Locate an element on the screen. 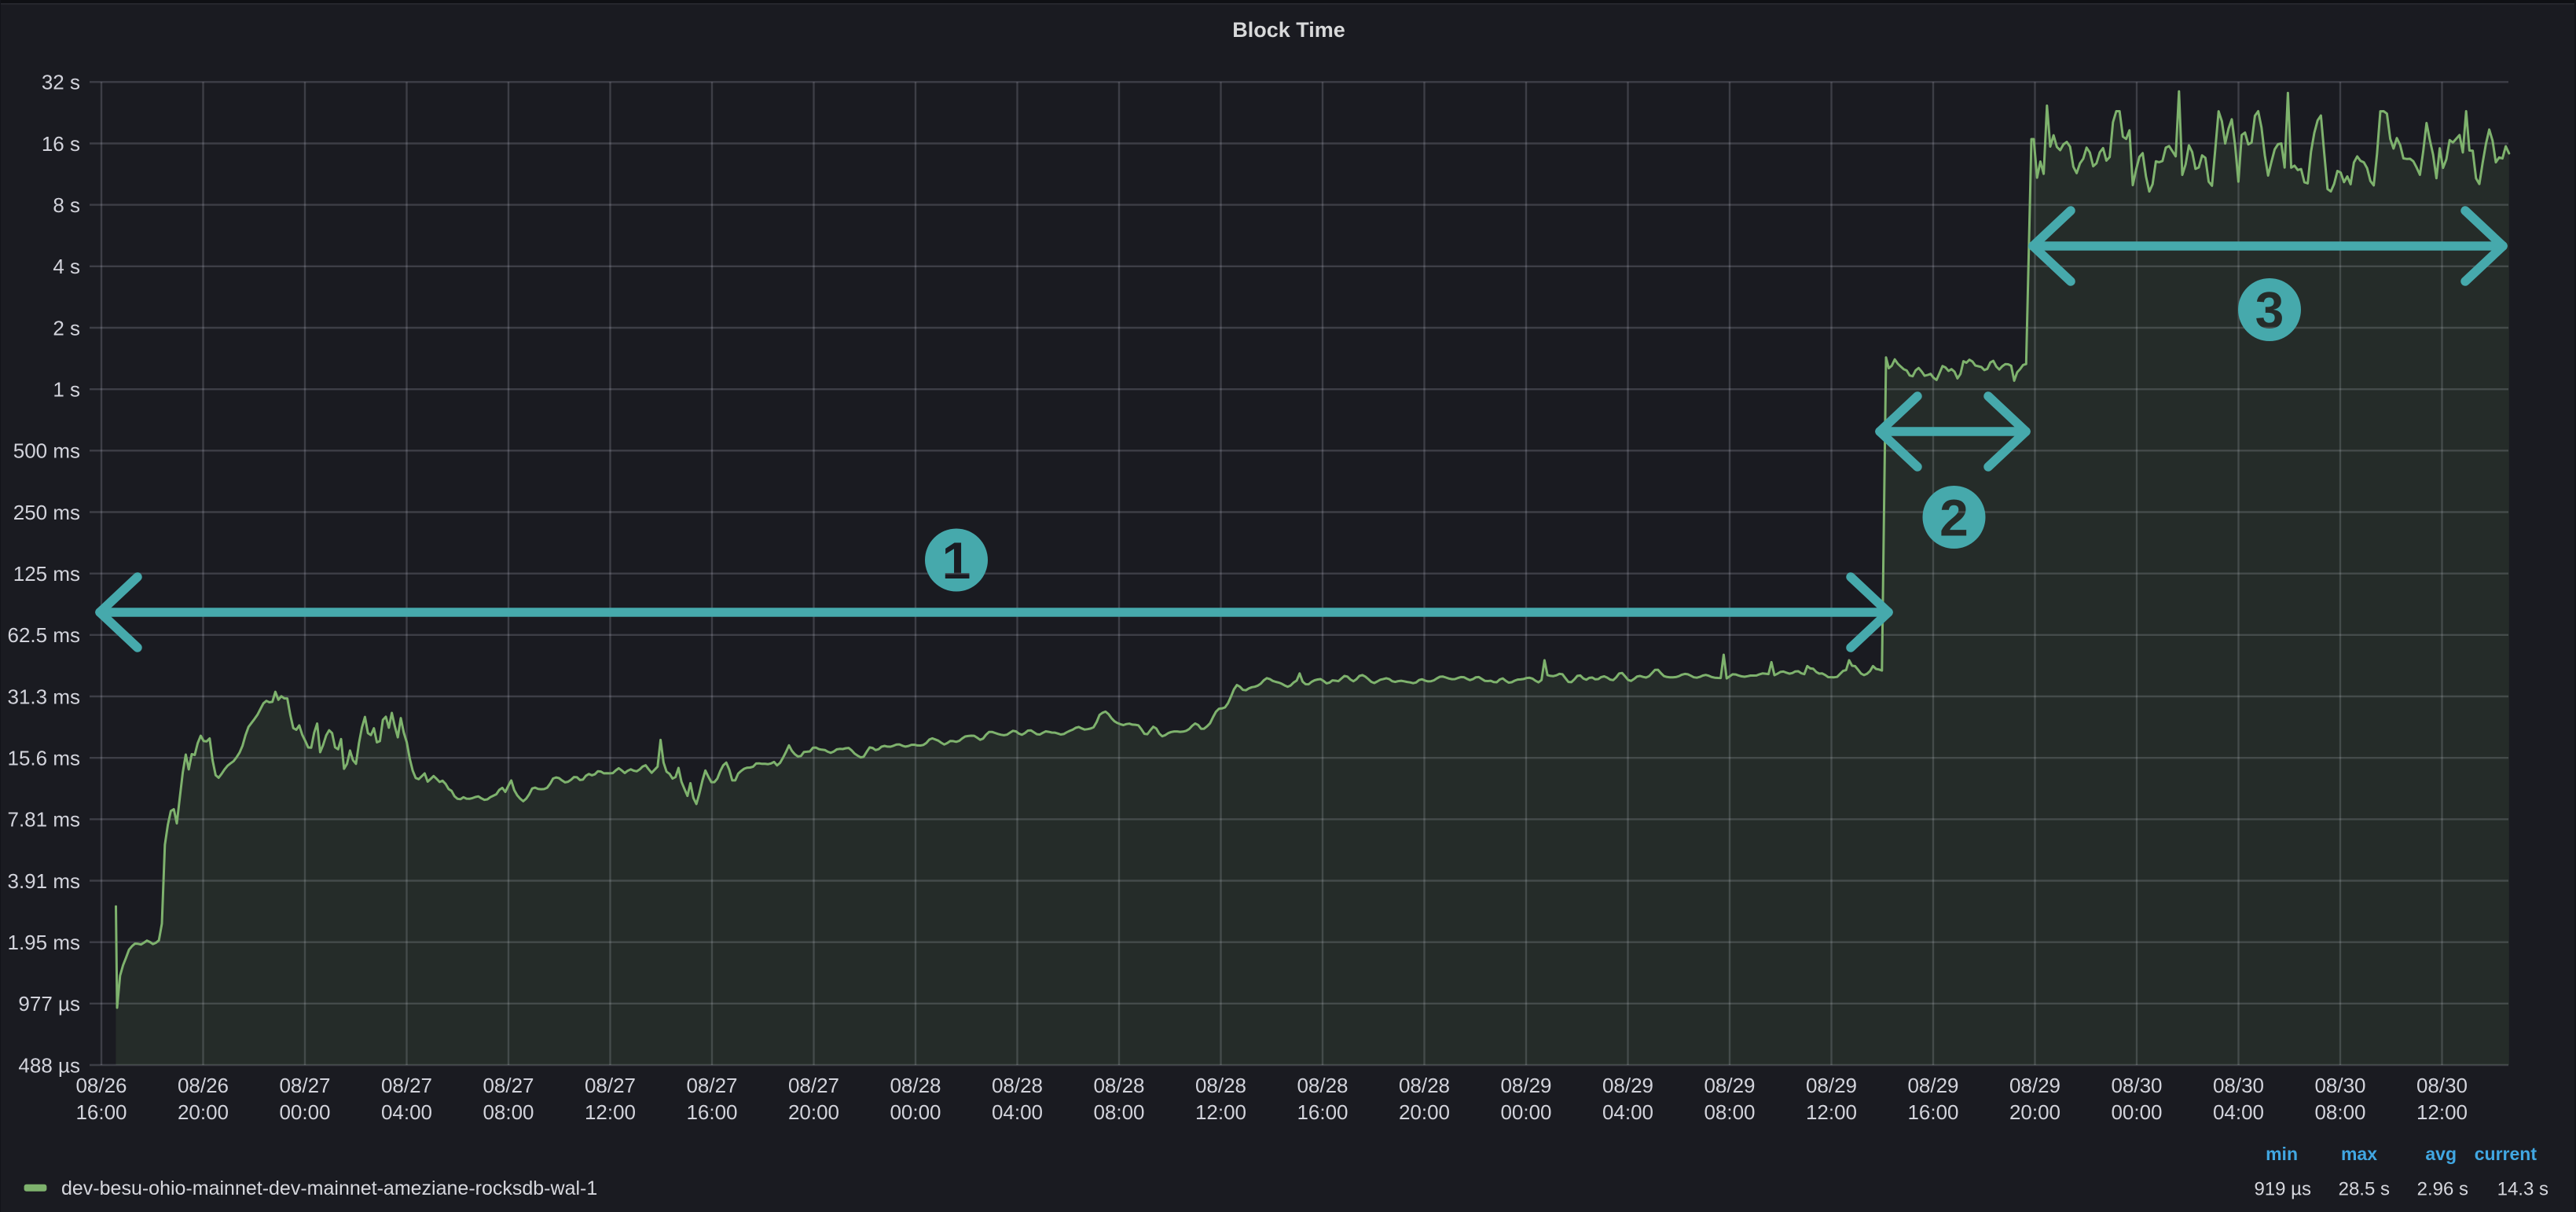 The height and width of the screenshot is (1212, 2576). svg-text: 2.96 s is located at coordinates (2442, 1189).